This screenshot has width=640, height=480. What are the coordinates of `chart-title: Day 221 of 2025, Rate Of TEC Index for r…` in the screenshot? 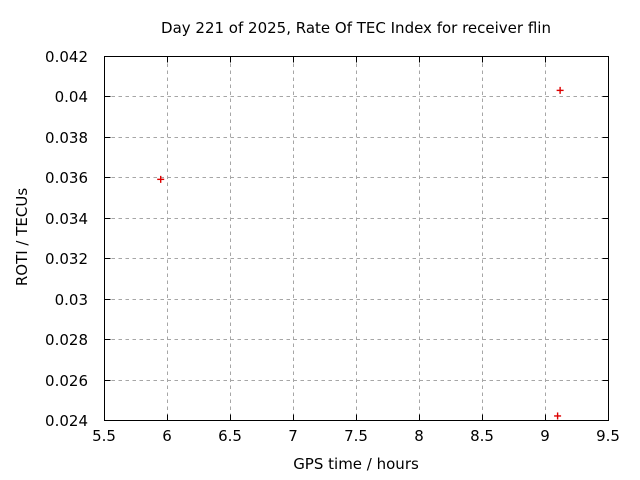 It's located at (356, 28).